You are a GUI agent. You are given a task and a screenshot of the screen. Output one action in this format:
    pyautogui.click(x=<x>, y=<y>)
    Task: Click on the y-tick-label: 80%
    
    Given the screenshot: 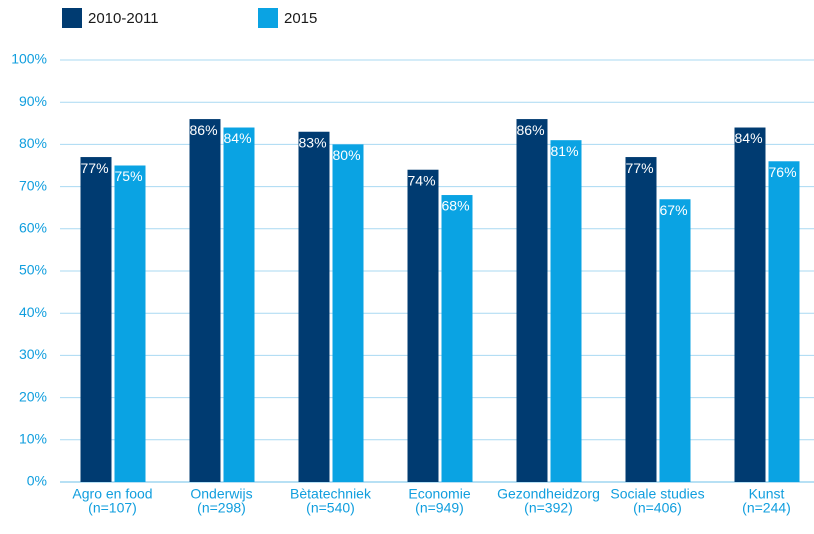 What is the action you would take?
    pyautogui.click(x=33, y=143)
    